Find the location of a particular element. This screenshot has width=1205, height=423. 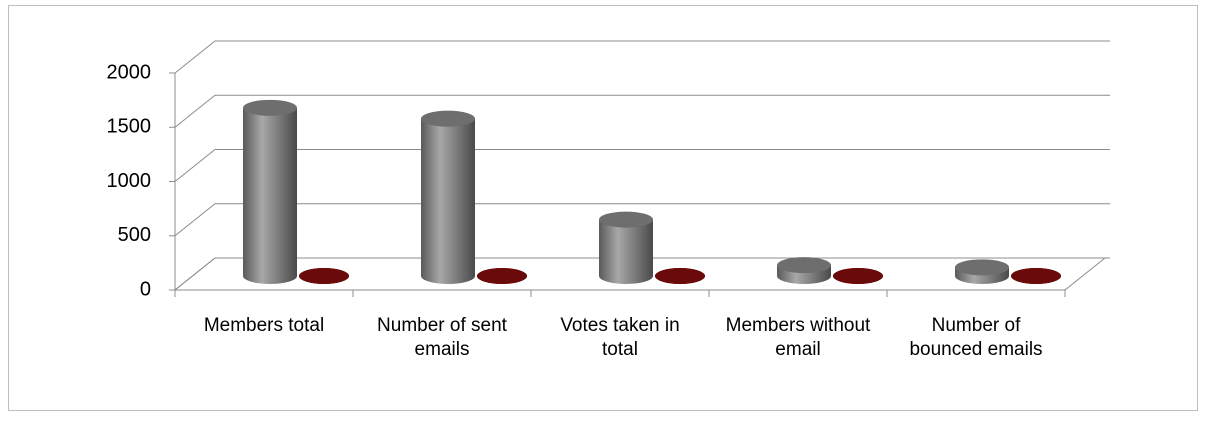

y-tick-label: 2000 is located at coordinates (129, 72).